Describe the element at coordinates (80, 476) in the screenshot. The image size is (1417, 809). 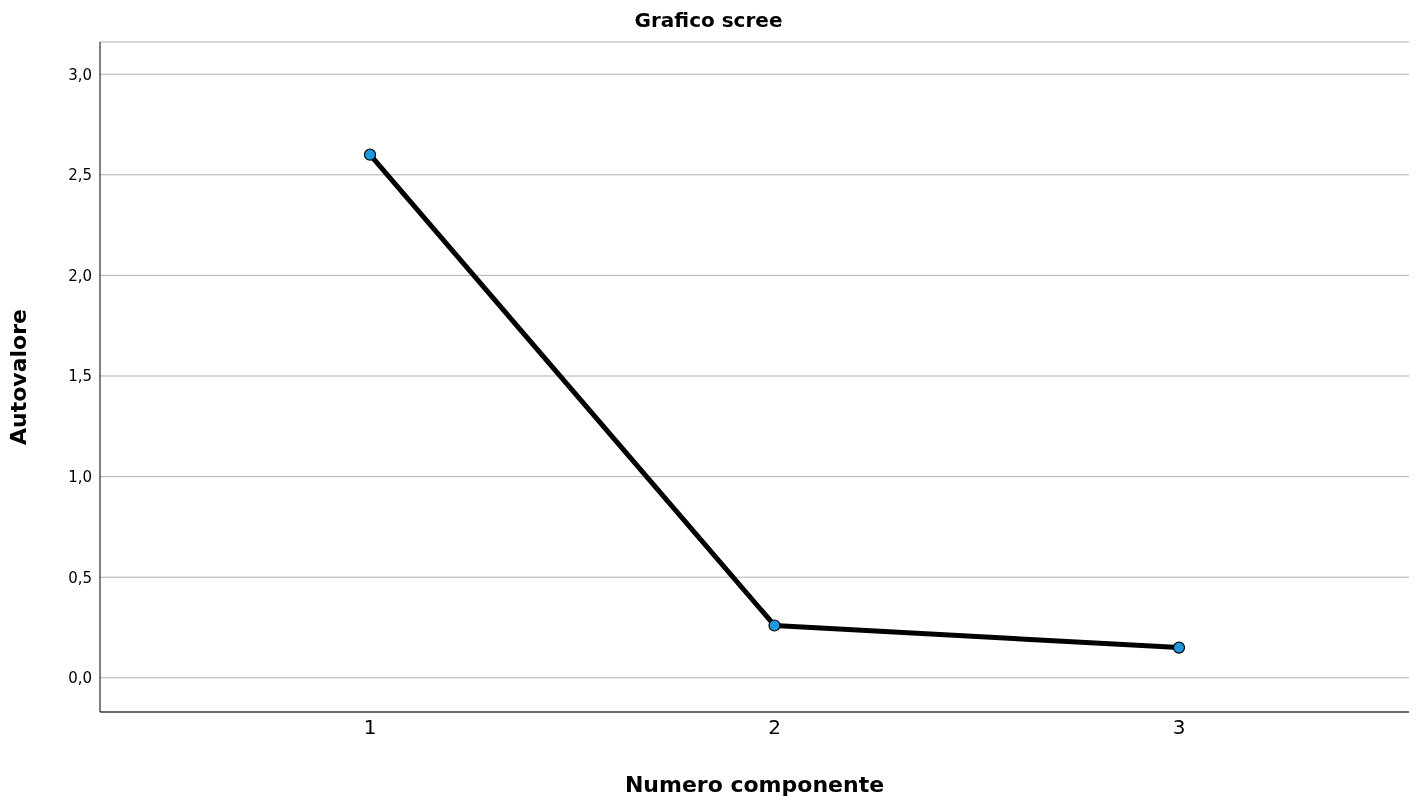
I see `y-tick-label: 1,0` at that location.